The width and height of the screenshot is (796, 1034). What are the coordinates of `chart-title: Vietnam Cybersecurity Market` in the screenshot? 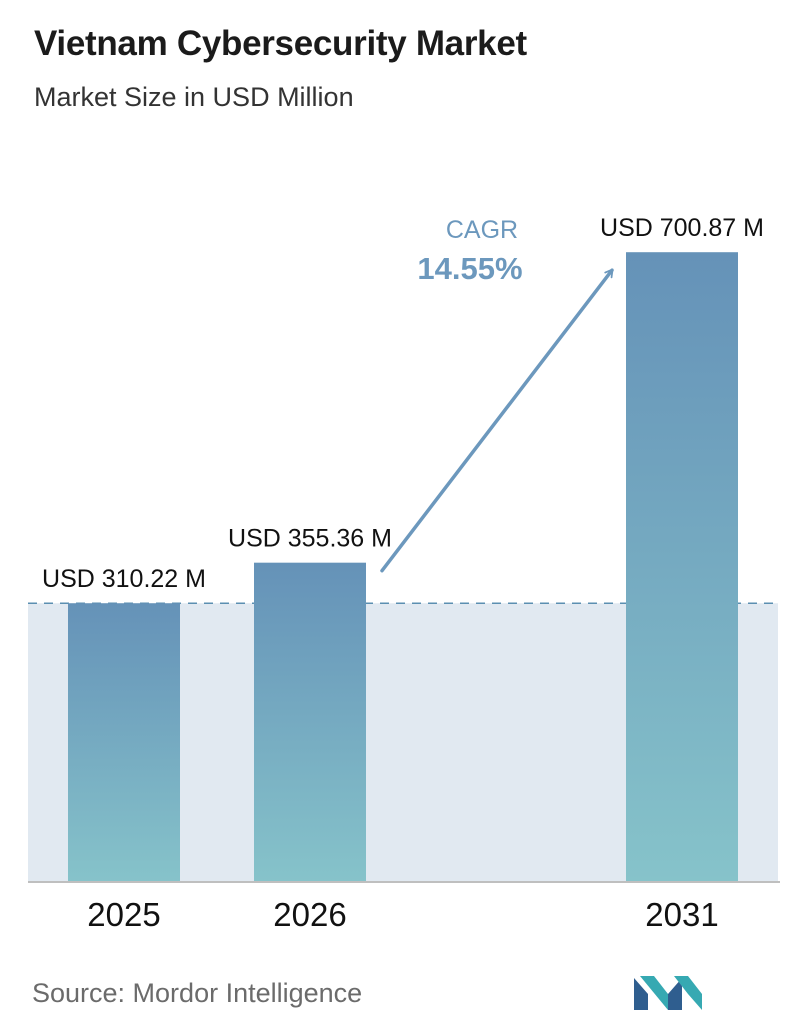 It's located at (280, 43).